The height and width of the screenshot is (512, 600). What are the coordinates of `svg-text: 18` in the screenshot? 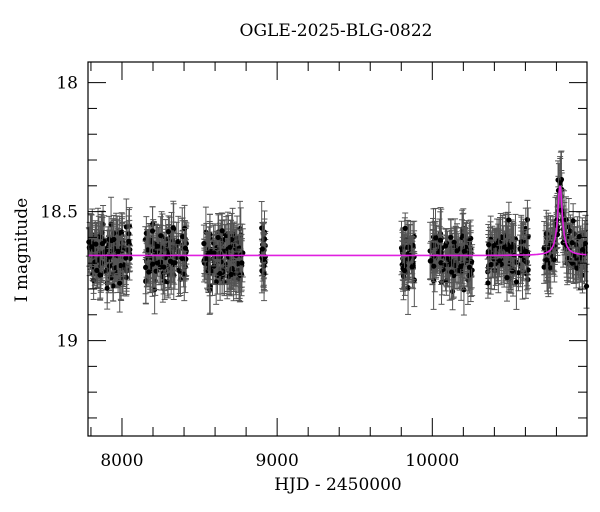 It's located at (67, 84).